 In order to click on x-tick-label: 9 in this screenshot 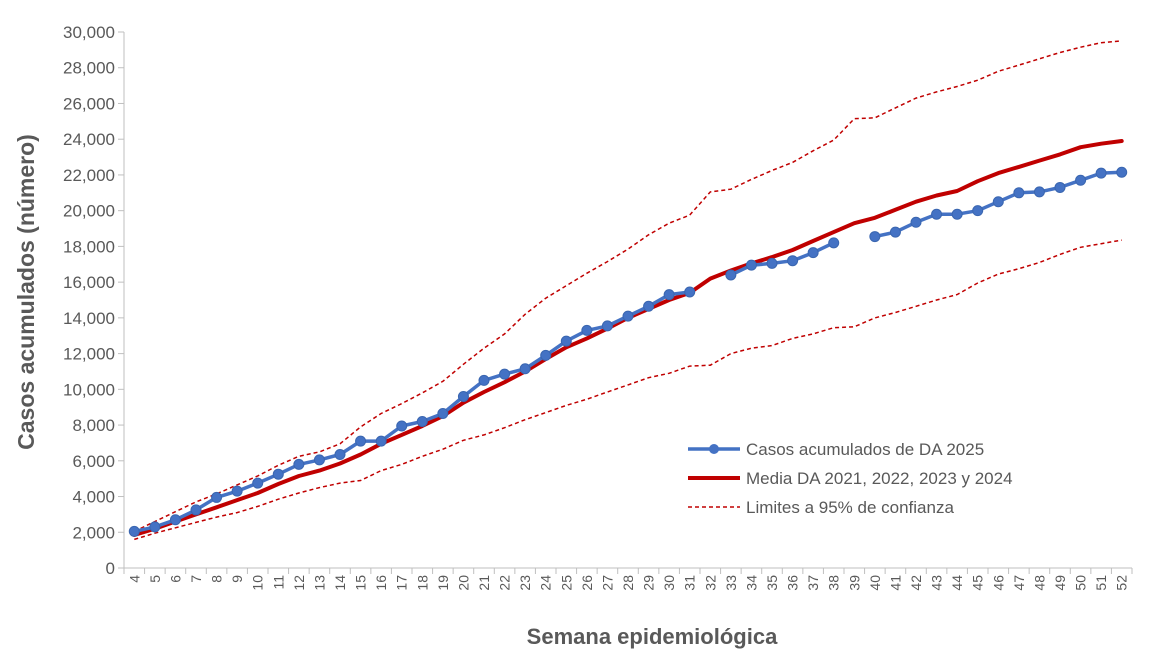, I will do `click(237, 579)`.